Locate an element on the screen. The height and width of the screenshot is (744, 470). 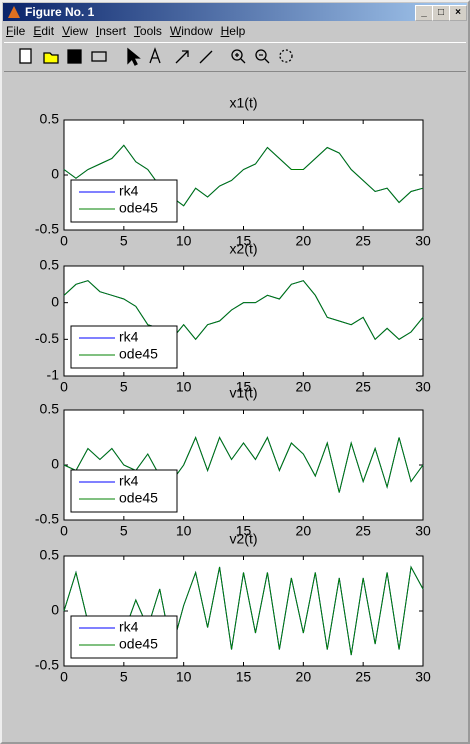
menu-bar: File Edit View Insert Tools Window Help is located at coordinates (129, 31).